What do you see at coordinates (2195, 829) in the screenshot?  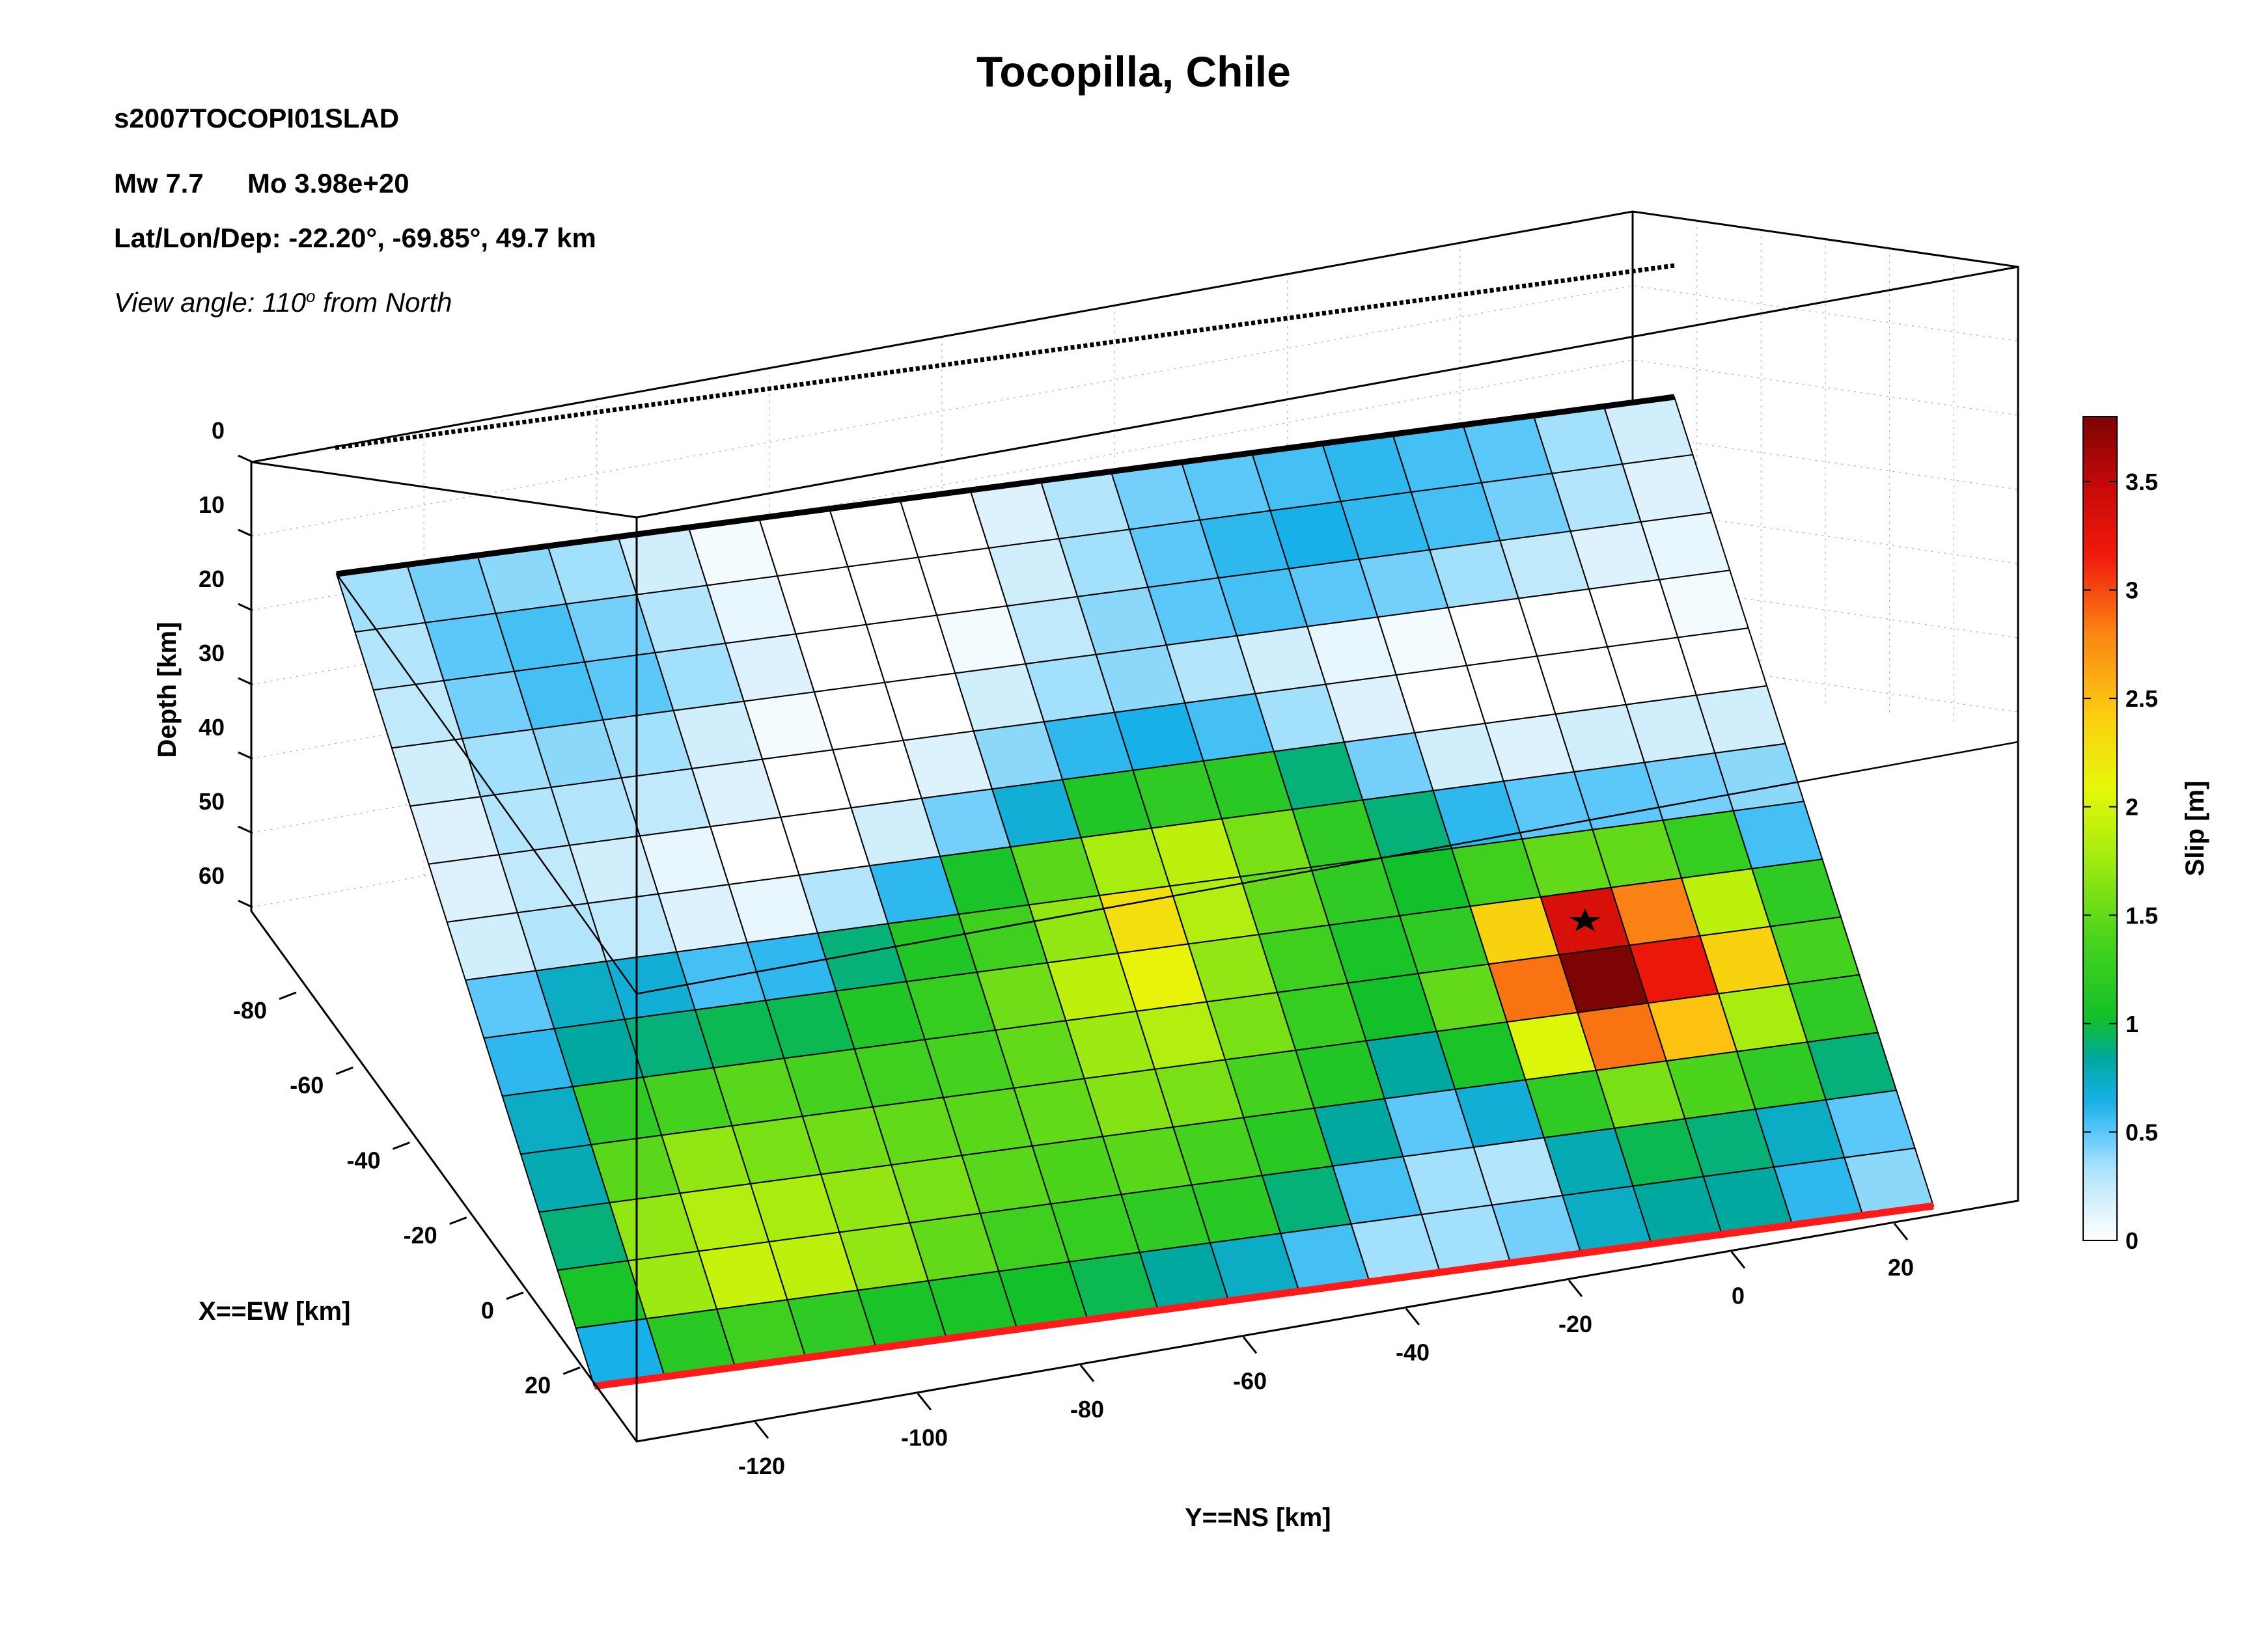 I see `colorbar-label: Slip [m]` at bounding box center [2195, 829].